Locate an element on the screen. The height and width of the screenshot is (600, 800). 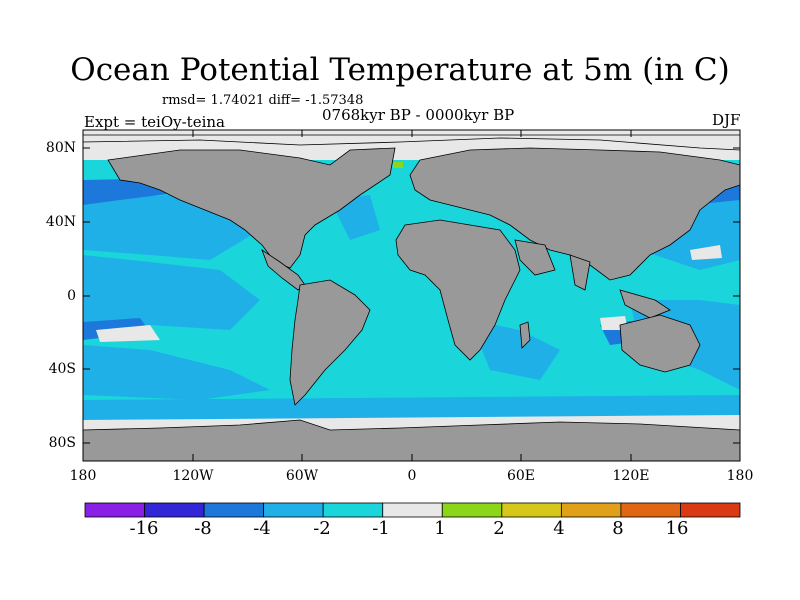
lon-label-60e: 60E is located at coordinates (521, 476).